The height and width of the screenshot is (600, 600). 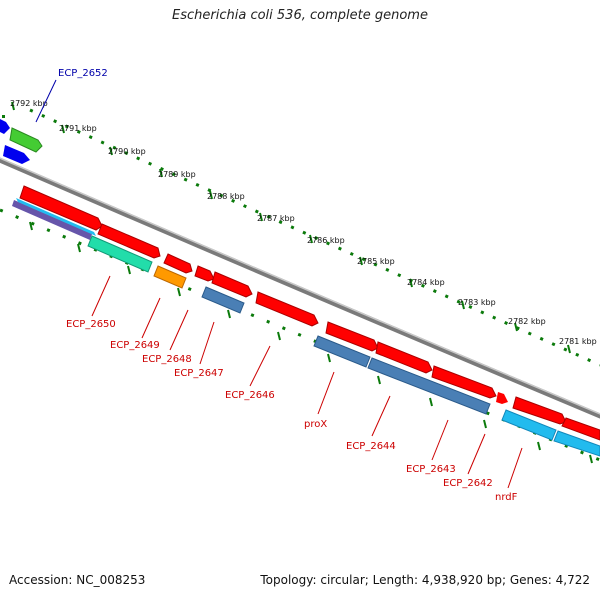 What do you see at coordinates (376, 261) in the screenshot?
I see `scale-label: 2785 kbp` at bounding box center [376, 261].